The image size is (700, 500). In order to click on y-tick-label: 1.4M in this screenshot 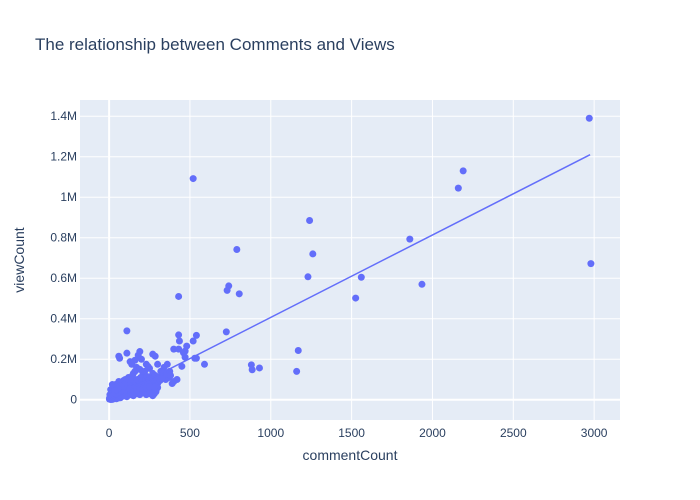, I will do `click(63, 116)`.